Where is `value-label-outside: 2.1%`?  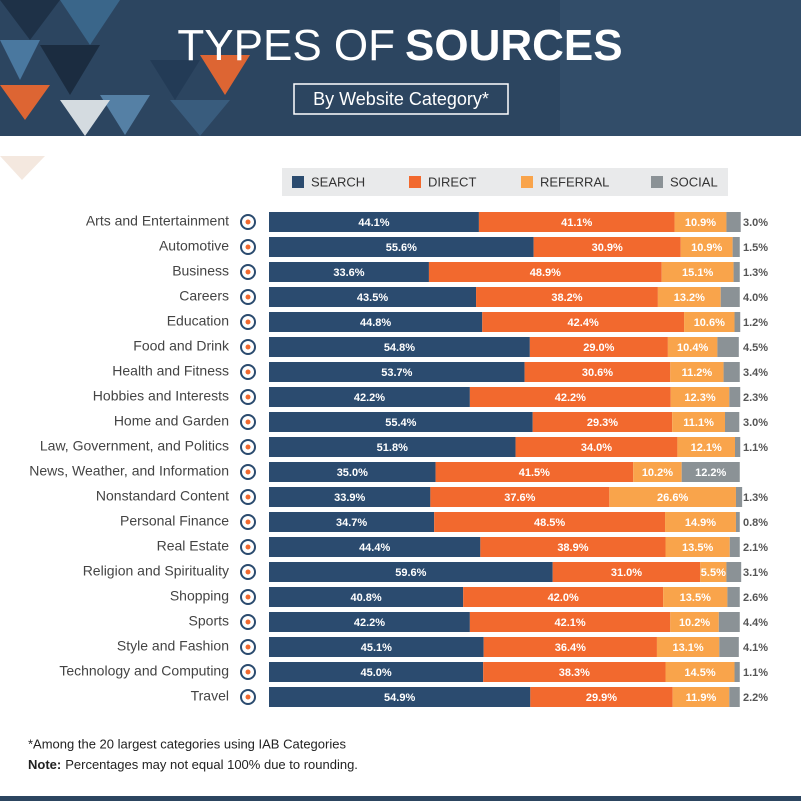 value-label-outside: 2.1% is located at coordinates (755, 548).